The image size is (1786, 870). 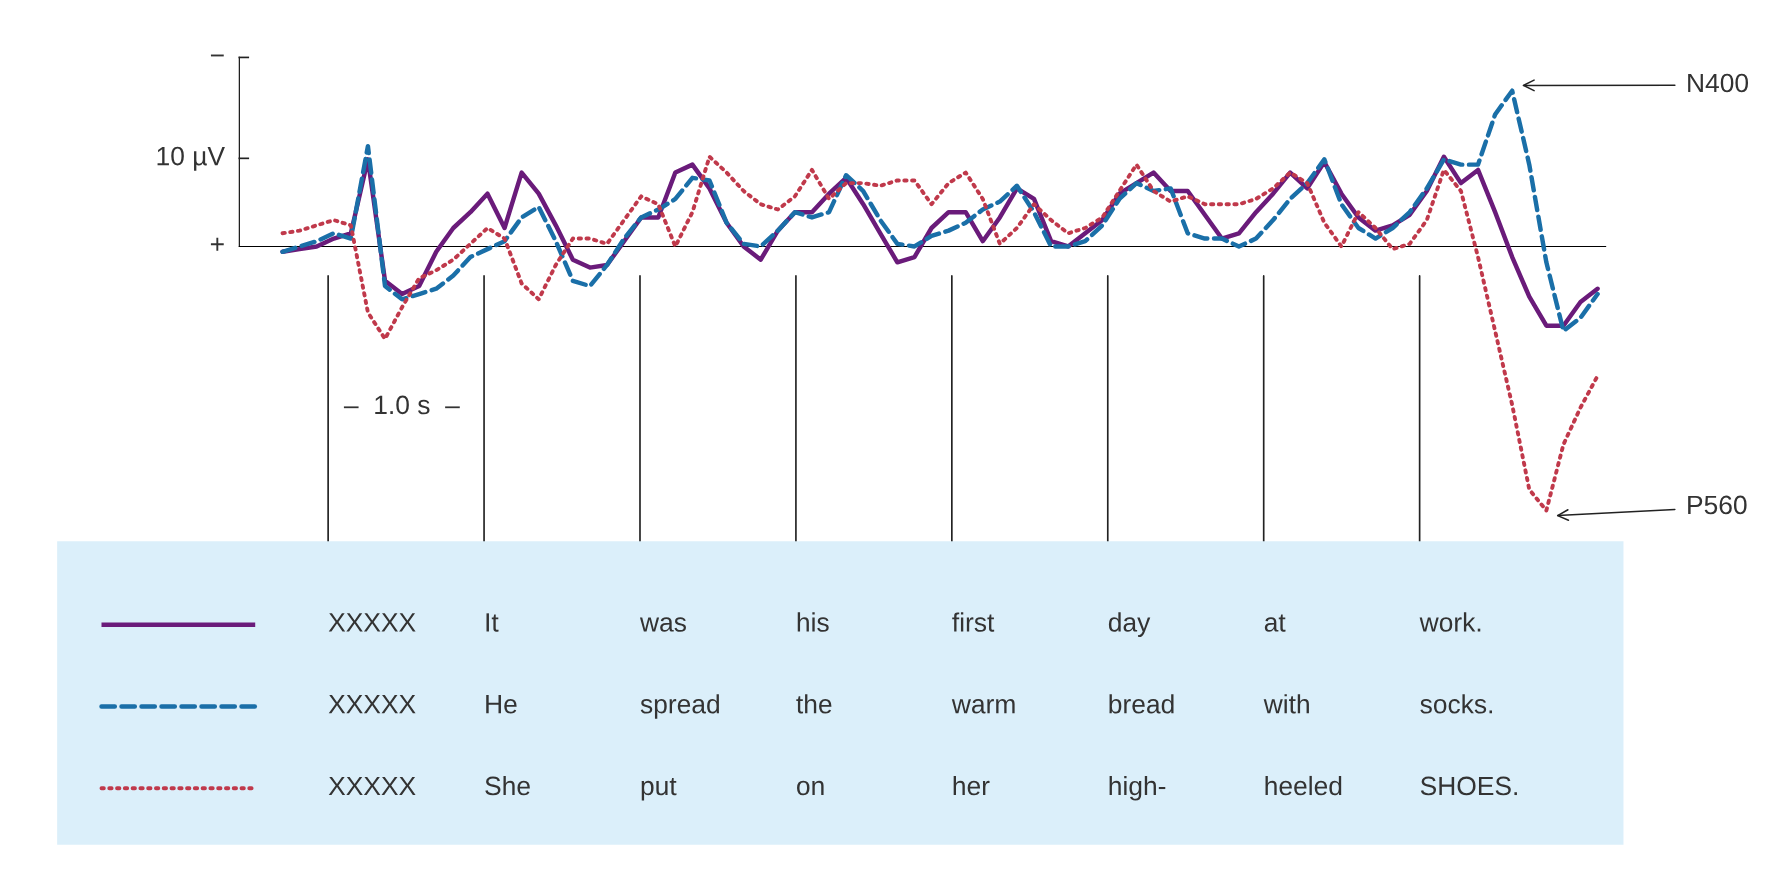 What do you see at coordinates (191, 158) in the screenshot?
I see `text: 10 µV` at bounding box center [191, 158].